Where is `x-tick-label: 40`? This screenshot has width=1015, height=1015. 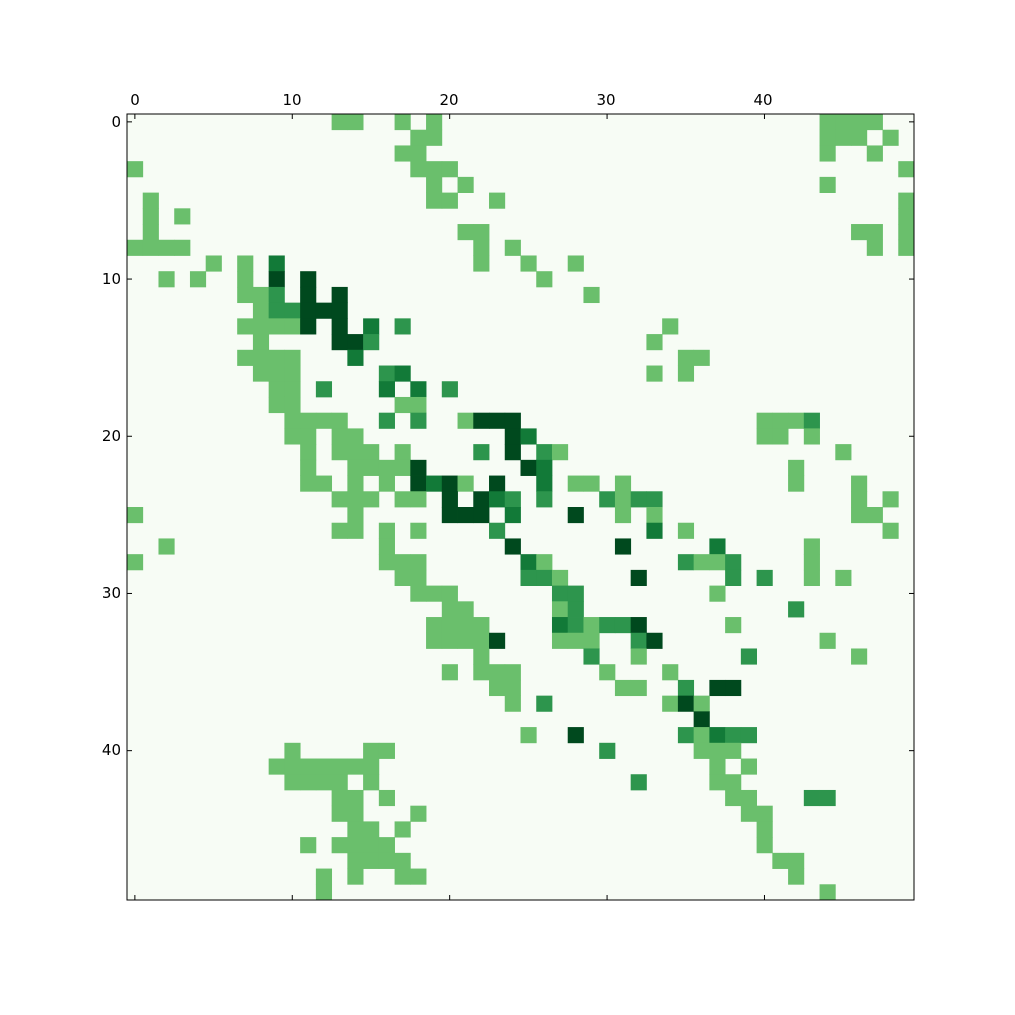 x-tick-label: 40 is located at coordinates (762, 100).